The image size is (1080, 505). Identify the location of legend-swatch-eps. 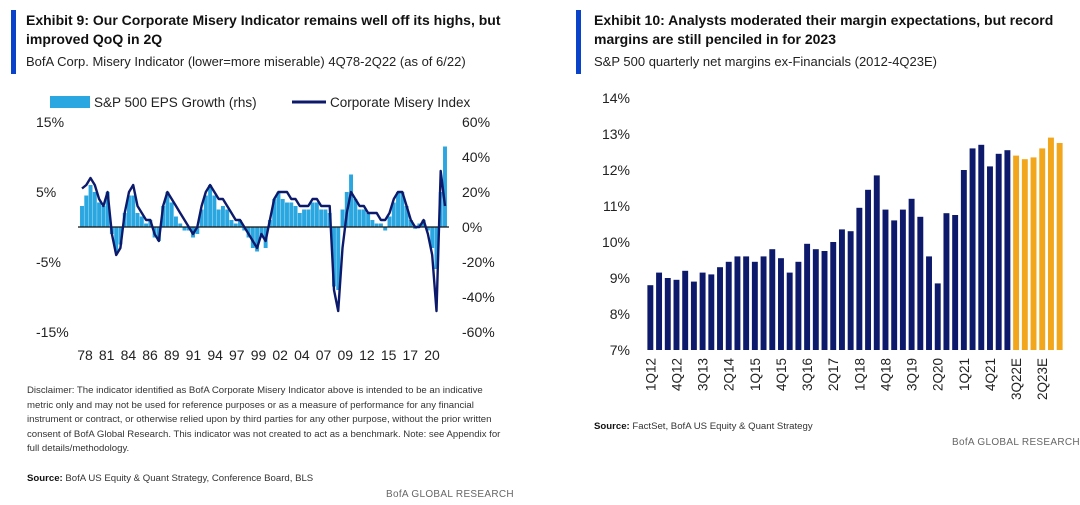
(70, 102).